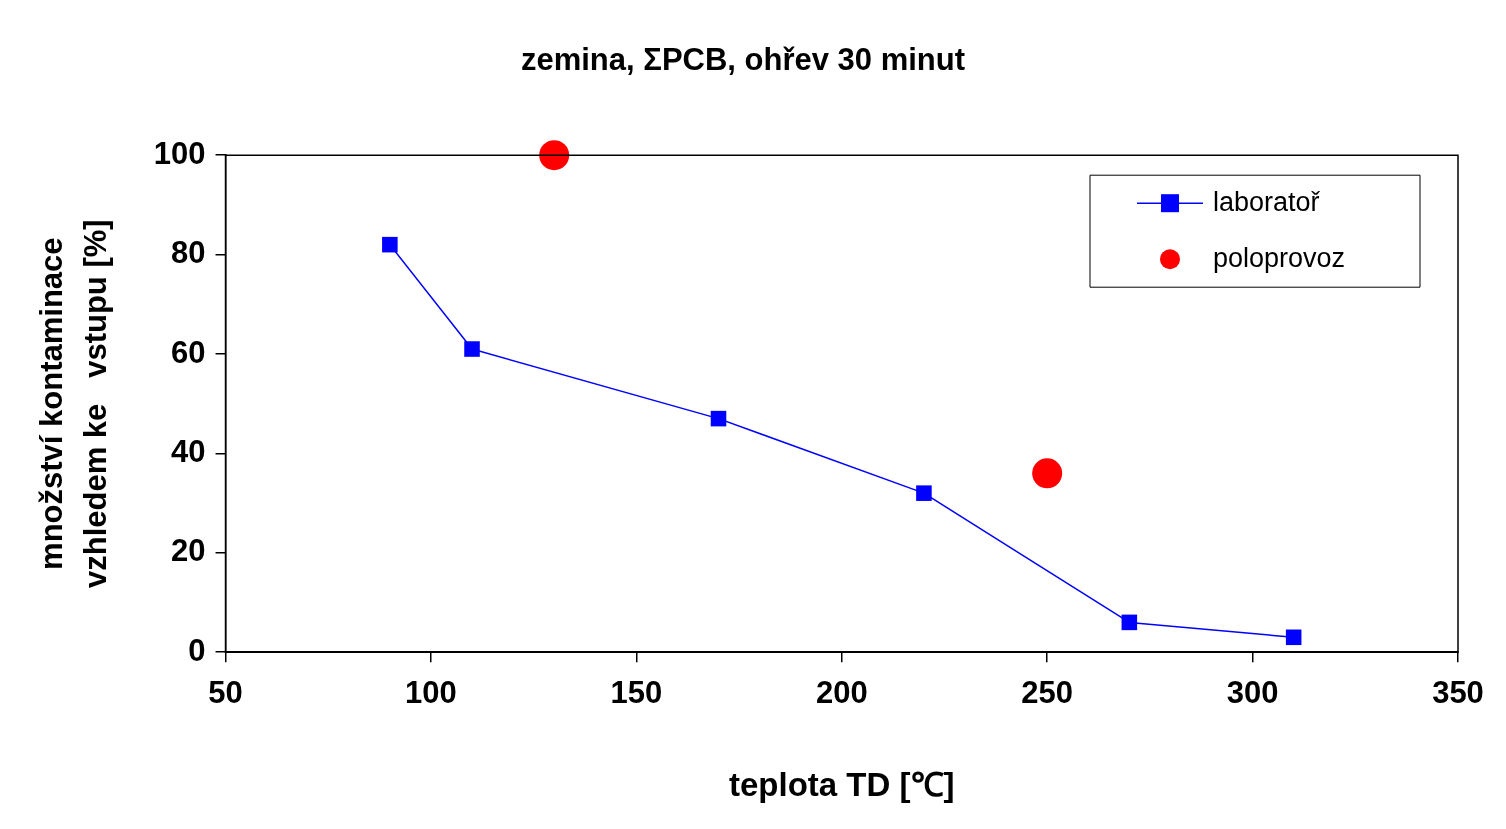  Describe the element at coordinates (188, 253) in the screenshot. I see `y-tick-label: 80` at that location.